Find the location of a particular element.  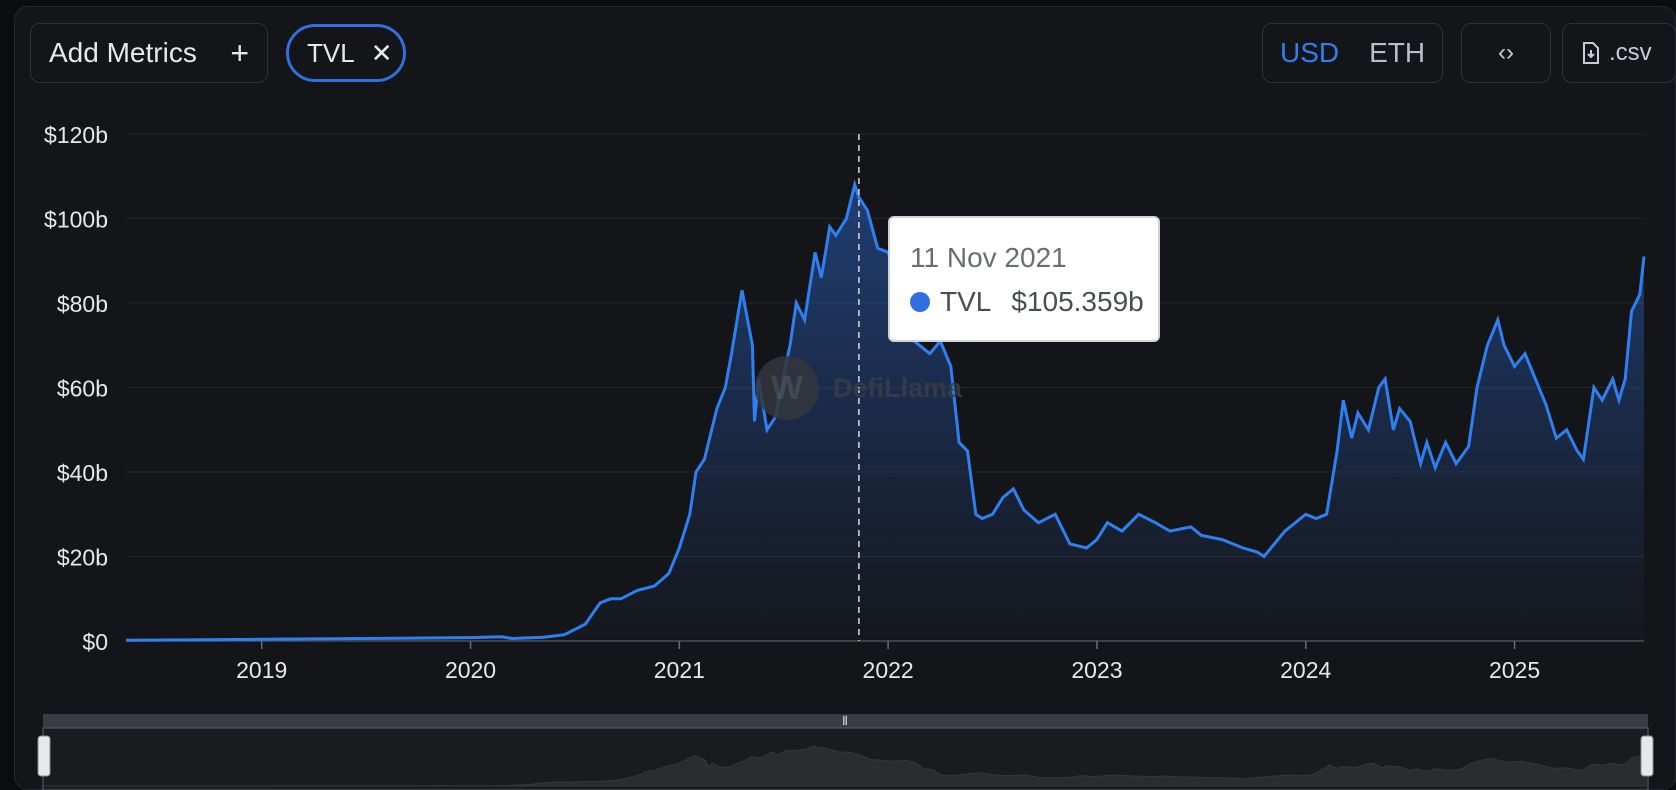

x-tick-label: 2021 is located at coordinates (679, 670).